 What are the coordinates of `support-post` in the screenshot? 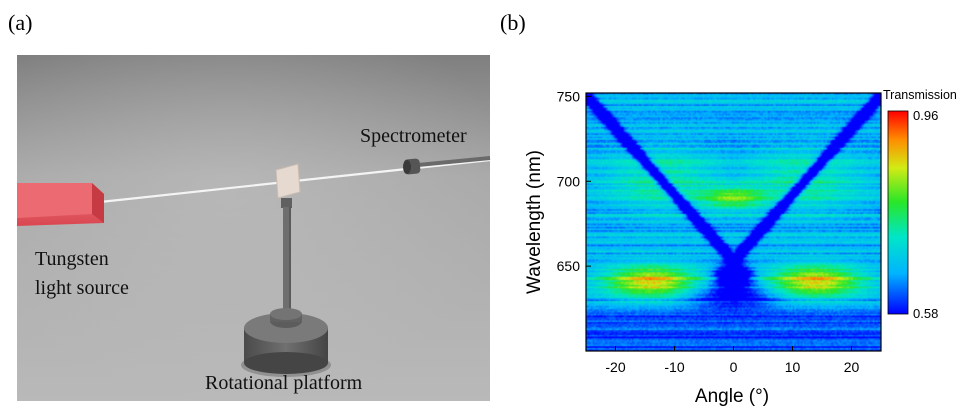 It's located at (286, 260).